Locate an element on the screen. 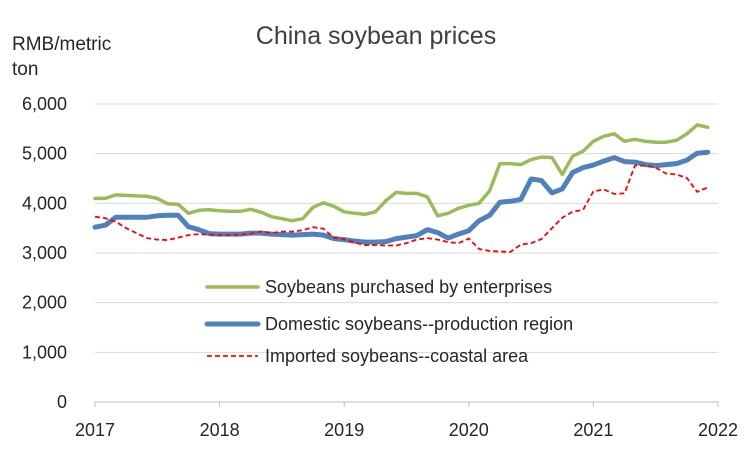  y-tick-label: 4,000 is located at coordinates (44, 203).